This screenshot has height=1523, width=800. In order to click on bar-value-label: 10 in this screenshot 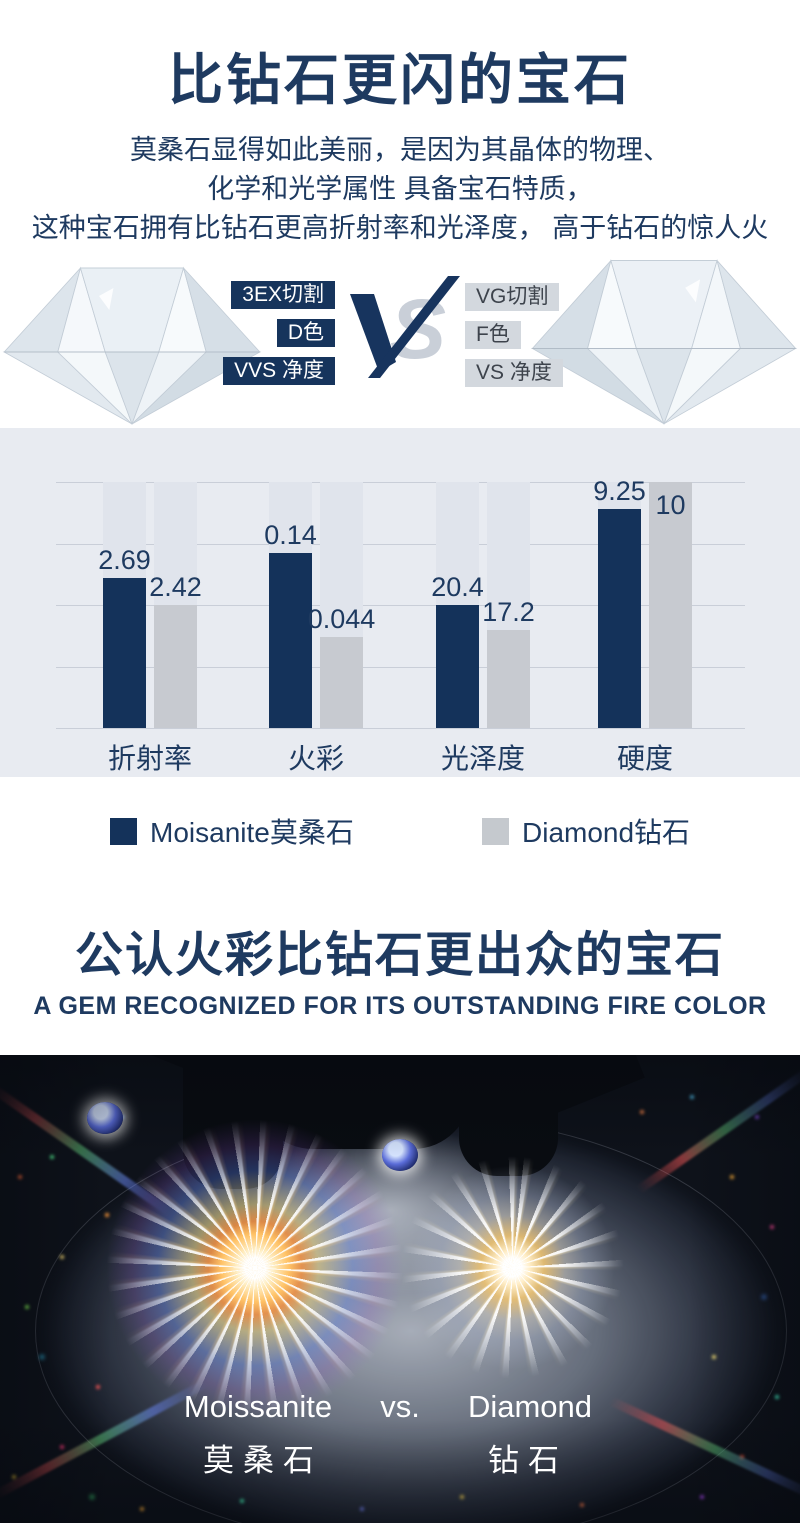, I will do `click(670, 505)`.